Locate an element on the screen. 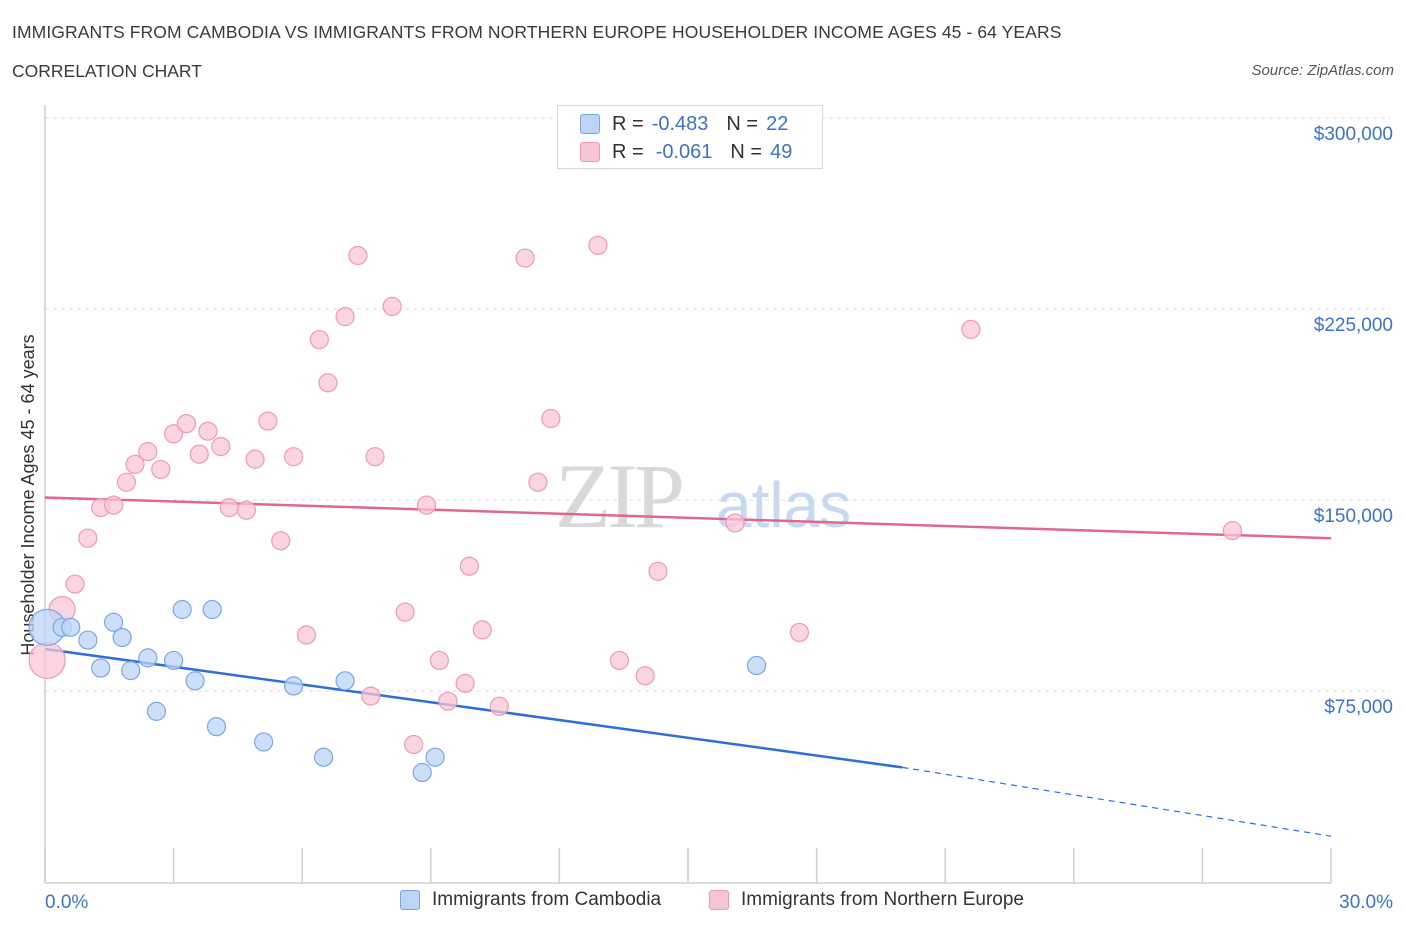 This screenshot has width=1406, height=930. series-legend-northern-europe: Immigrants from Northern Europe is located at coordinates (866, 900).